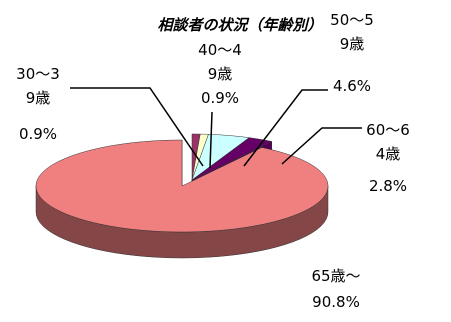  What do you see at coordinates (336, 302) in the screenshot?
I see `value-label: 90.8%` at bounding box center [336, 302].